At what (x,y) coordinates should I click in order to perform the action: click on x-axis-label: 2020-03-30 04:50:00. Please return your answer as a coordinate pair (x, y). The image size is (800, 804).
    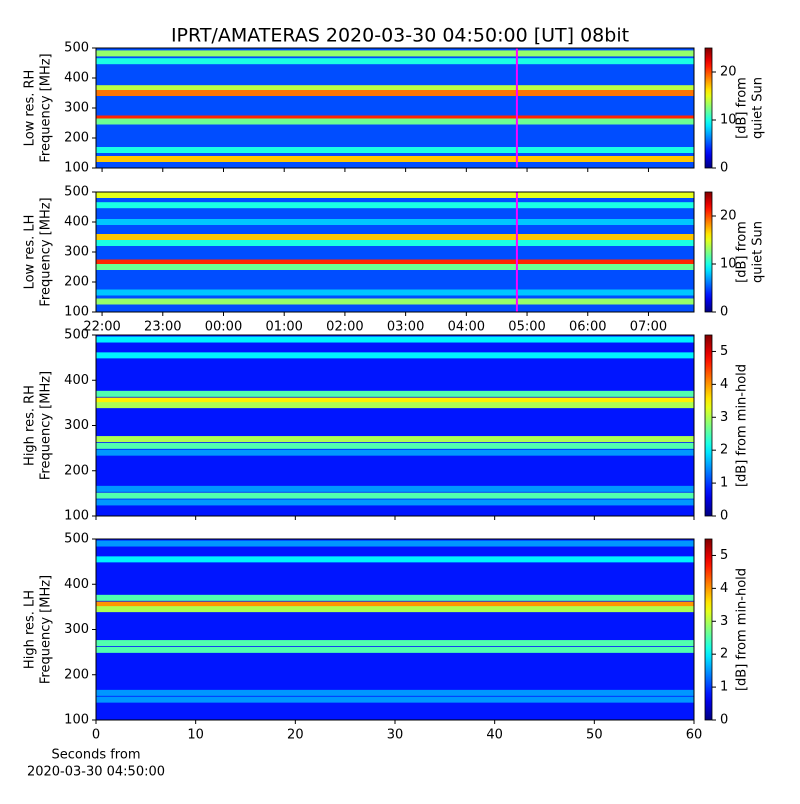
    Looking at the image, I should click on (96, 772).